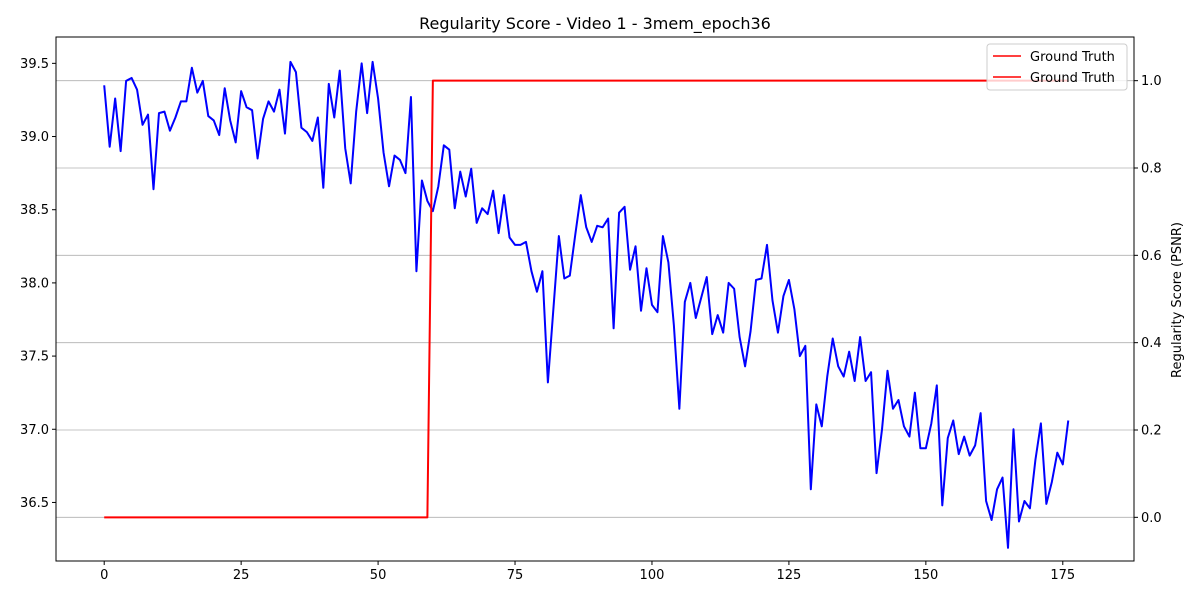 Image resolution: width=1200 pixels, height=600 pixels. I want to click on y-right-tick-label-3: 0.6, so click(1151, 256).